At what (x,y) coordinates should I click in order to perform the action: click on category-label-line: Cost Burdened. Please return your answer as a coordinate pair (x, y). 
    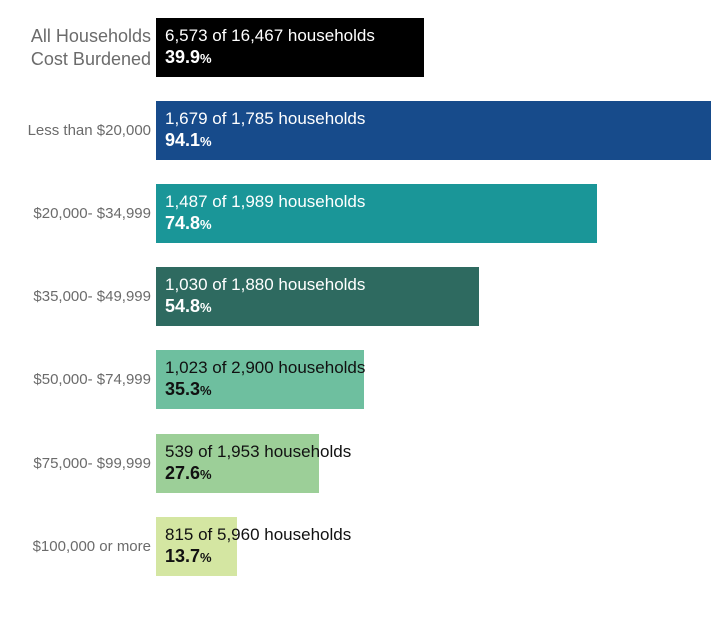
    Looking at the image, I should click on (90, 58).